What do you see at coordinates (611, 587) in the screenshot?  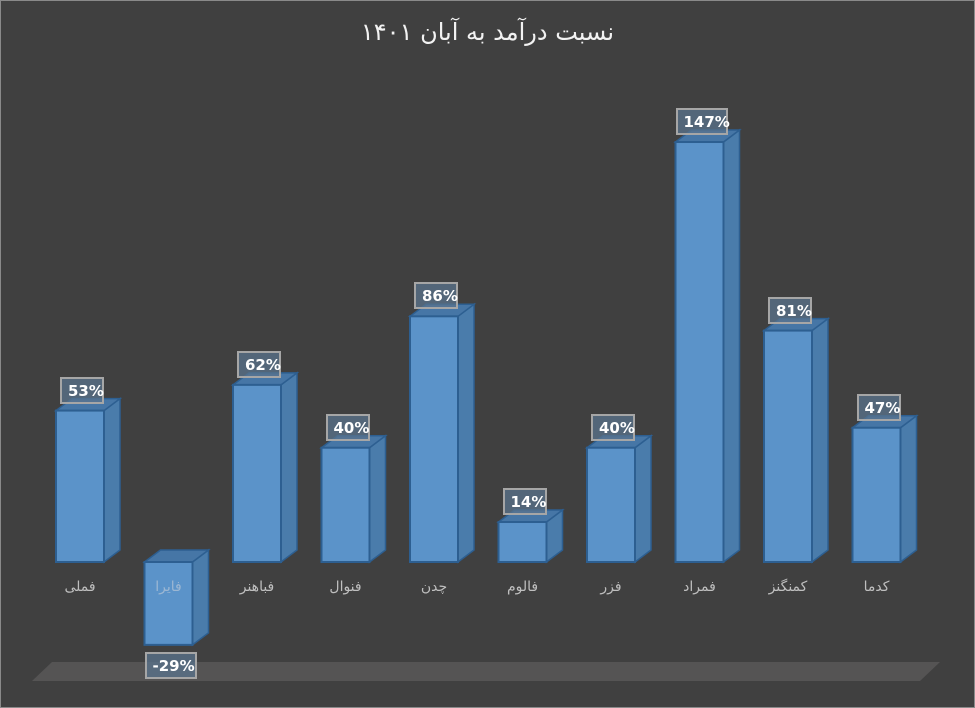 I see `category-label: فزر` at bounding box center [611, 587].